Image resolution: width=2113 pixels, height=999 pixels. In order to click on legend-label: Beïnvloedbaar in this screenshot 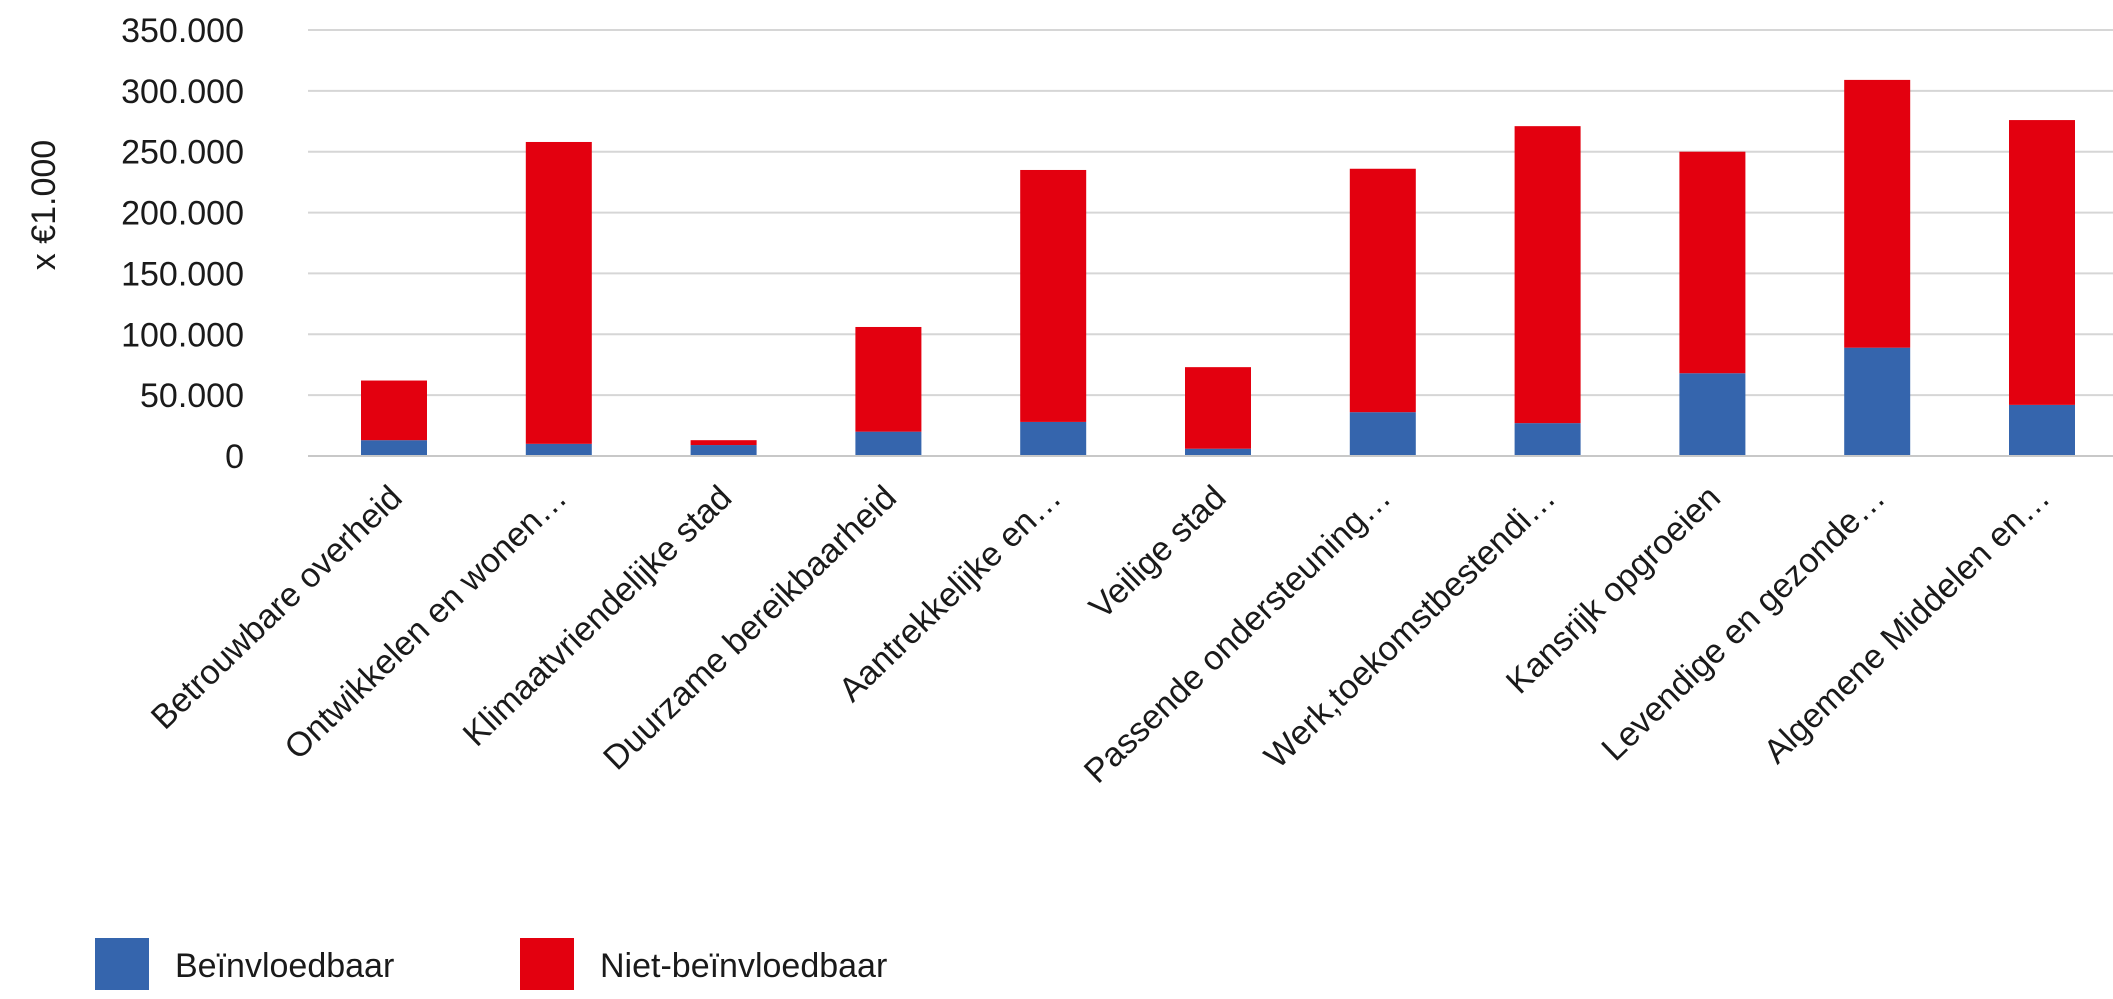, I will do `click(284, 966)`.